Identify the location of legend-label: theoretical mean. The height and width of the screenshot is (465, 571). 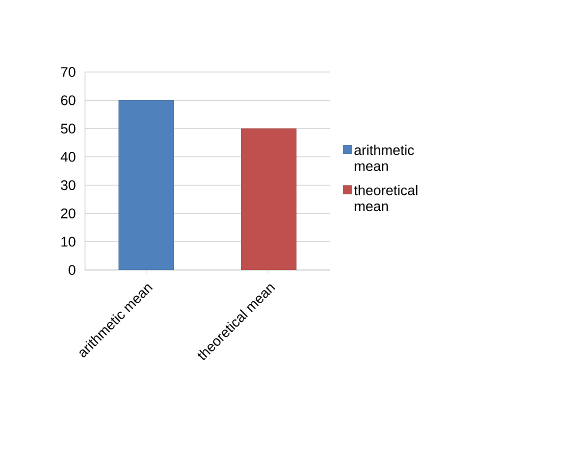
(386, 198).